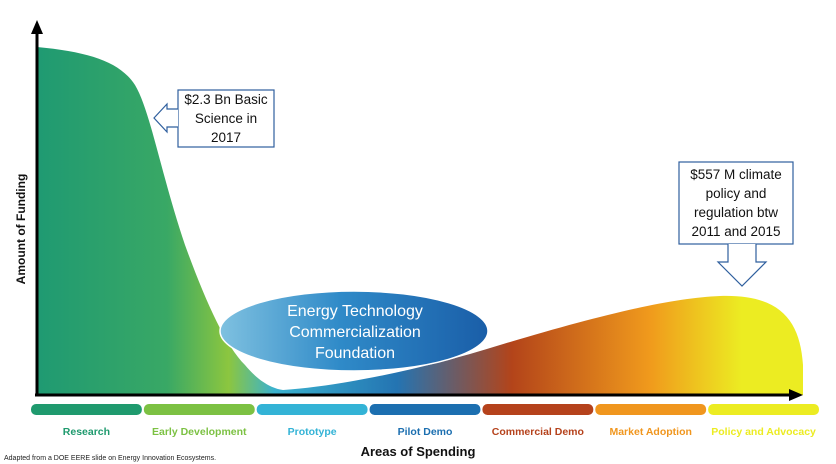 This screenshot has height=464, width=836. I want to click on stage-label: Early Development, so click(199, 432).